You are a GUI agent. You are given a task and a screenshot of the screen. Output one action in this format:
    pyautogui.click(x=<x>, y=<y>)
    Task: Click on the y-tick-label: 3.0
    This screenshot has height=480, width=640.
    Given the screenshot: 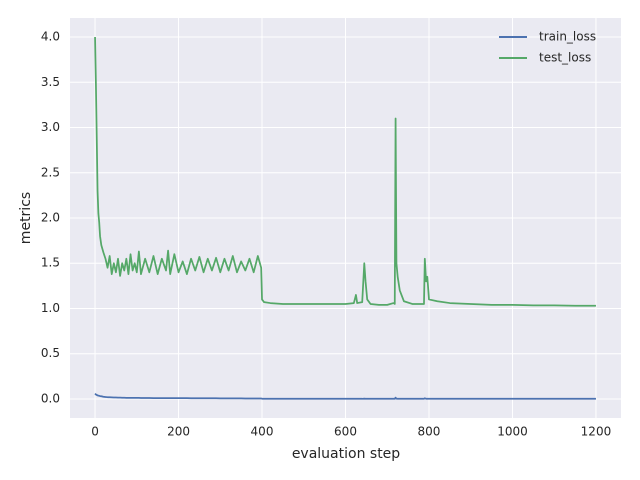 What is the action you would take?
    pyautogui.click(x=50, y=127)
    